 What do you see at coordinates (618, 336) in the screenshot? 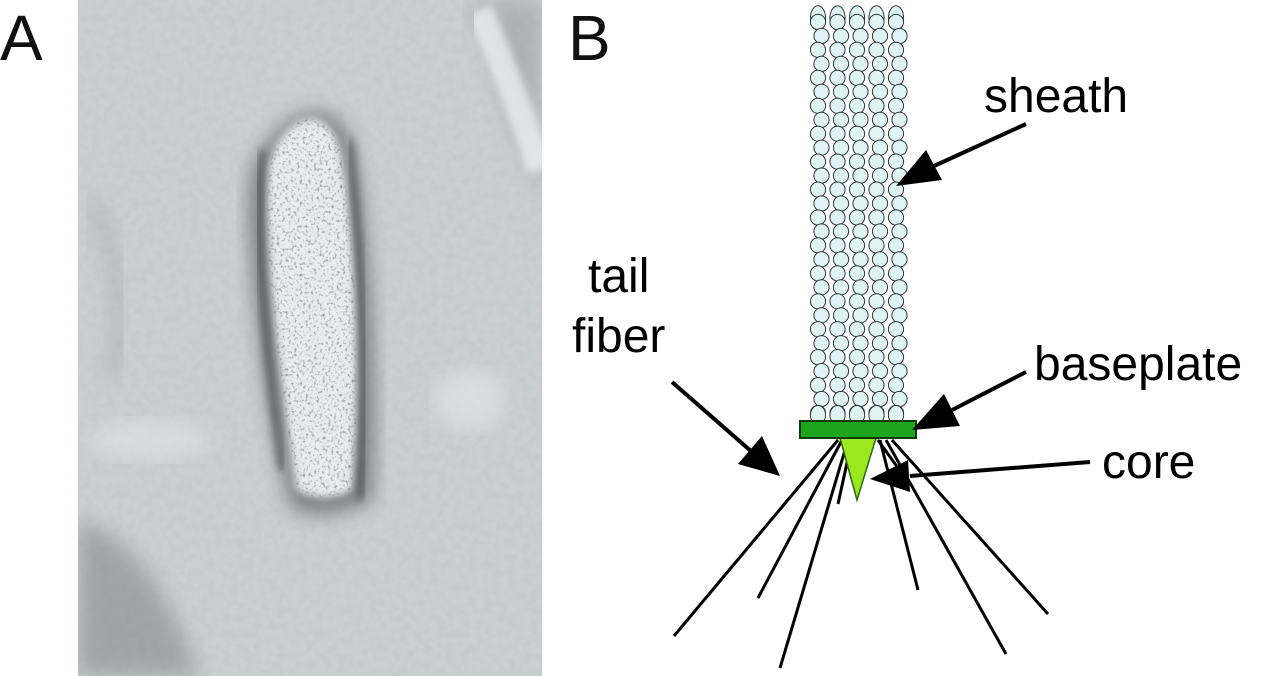
I see `fiber-label: fiber` at bounding box center [618, 336].